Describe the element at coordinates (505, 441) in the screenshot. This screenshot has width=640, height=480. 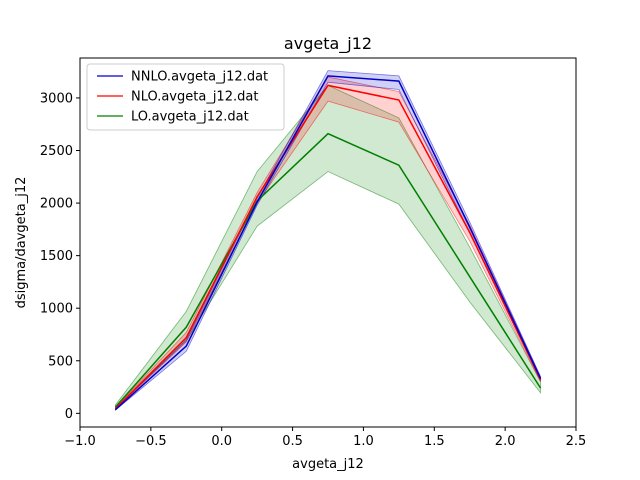
I see `x-tick-label: 2.0` at that location.